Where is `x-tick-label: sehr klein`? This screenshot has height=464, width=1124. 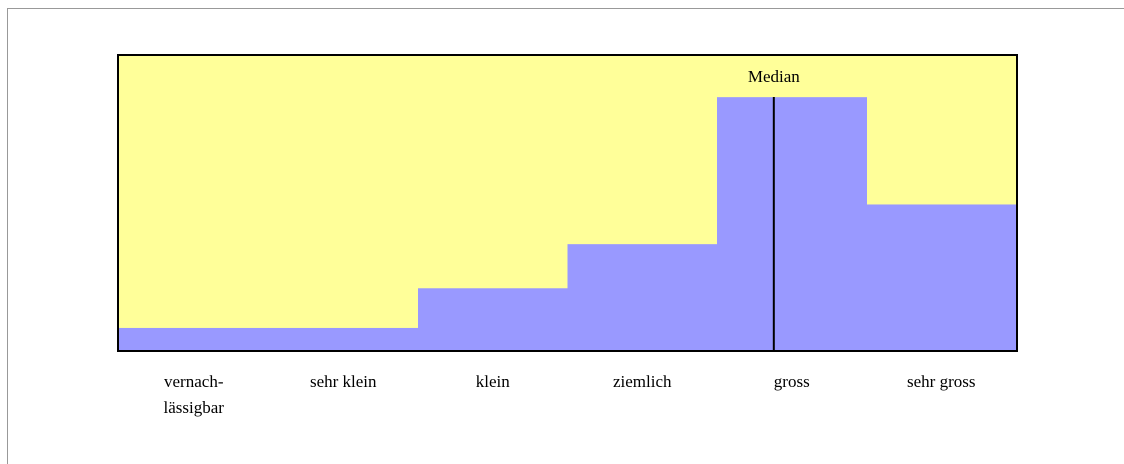
x-tick-label: sehr klein is located at coordinates (343, 381).